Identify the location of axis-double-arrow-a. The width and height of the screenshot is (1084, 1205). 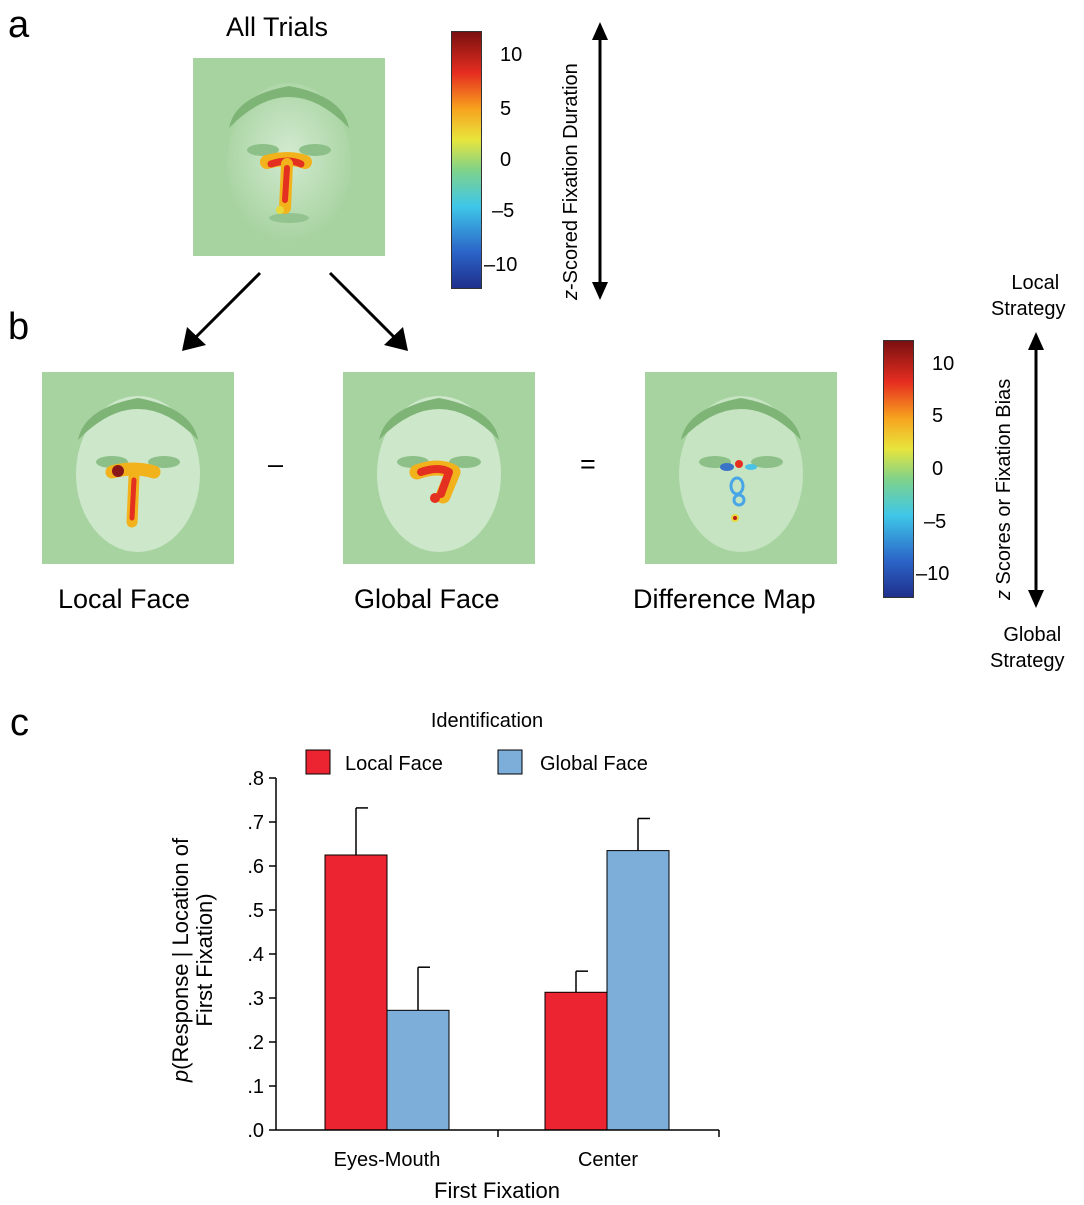
(600, 161).